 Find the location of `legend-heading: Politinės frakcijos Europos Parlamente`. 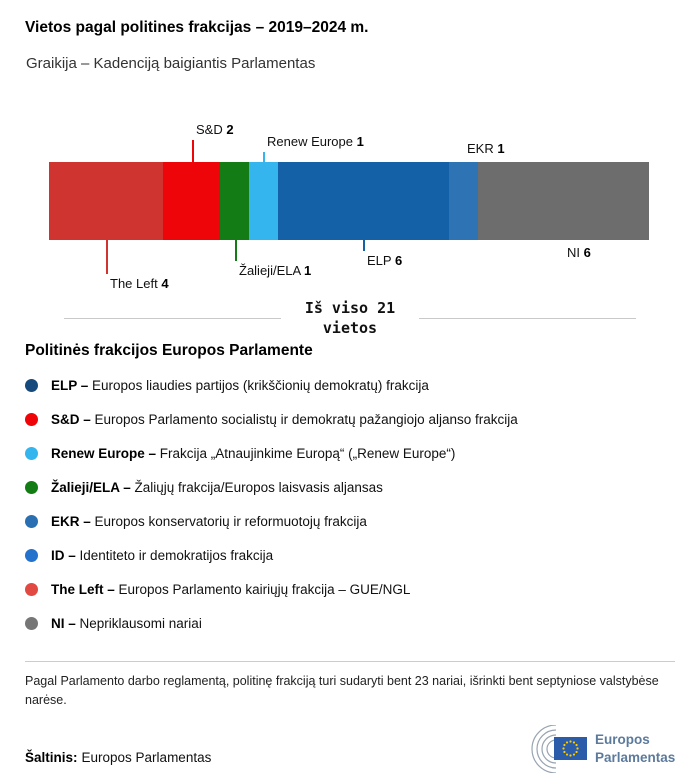

legend-heading: Politinės frakcijos Europos Parlamente is located at coordinates (169, 350).